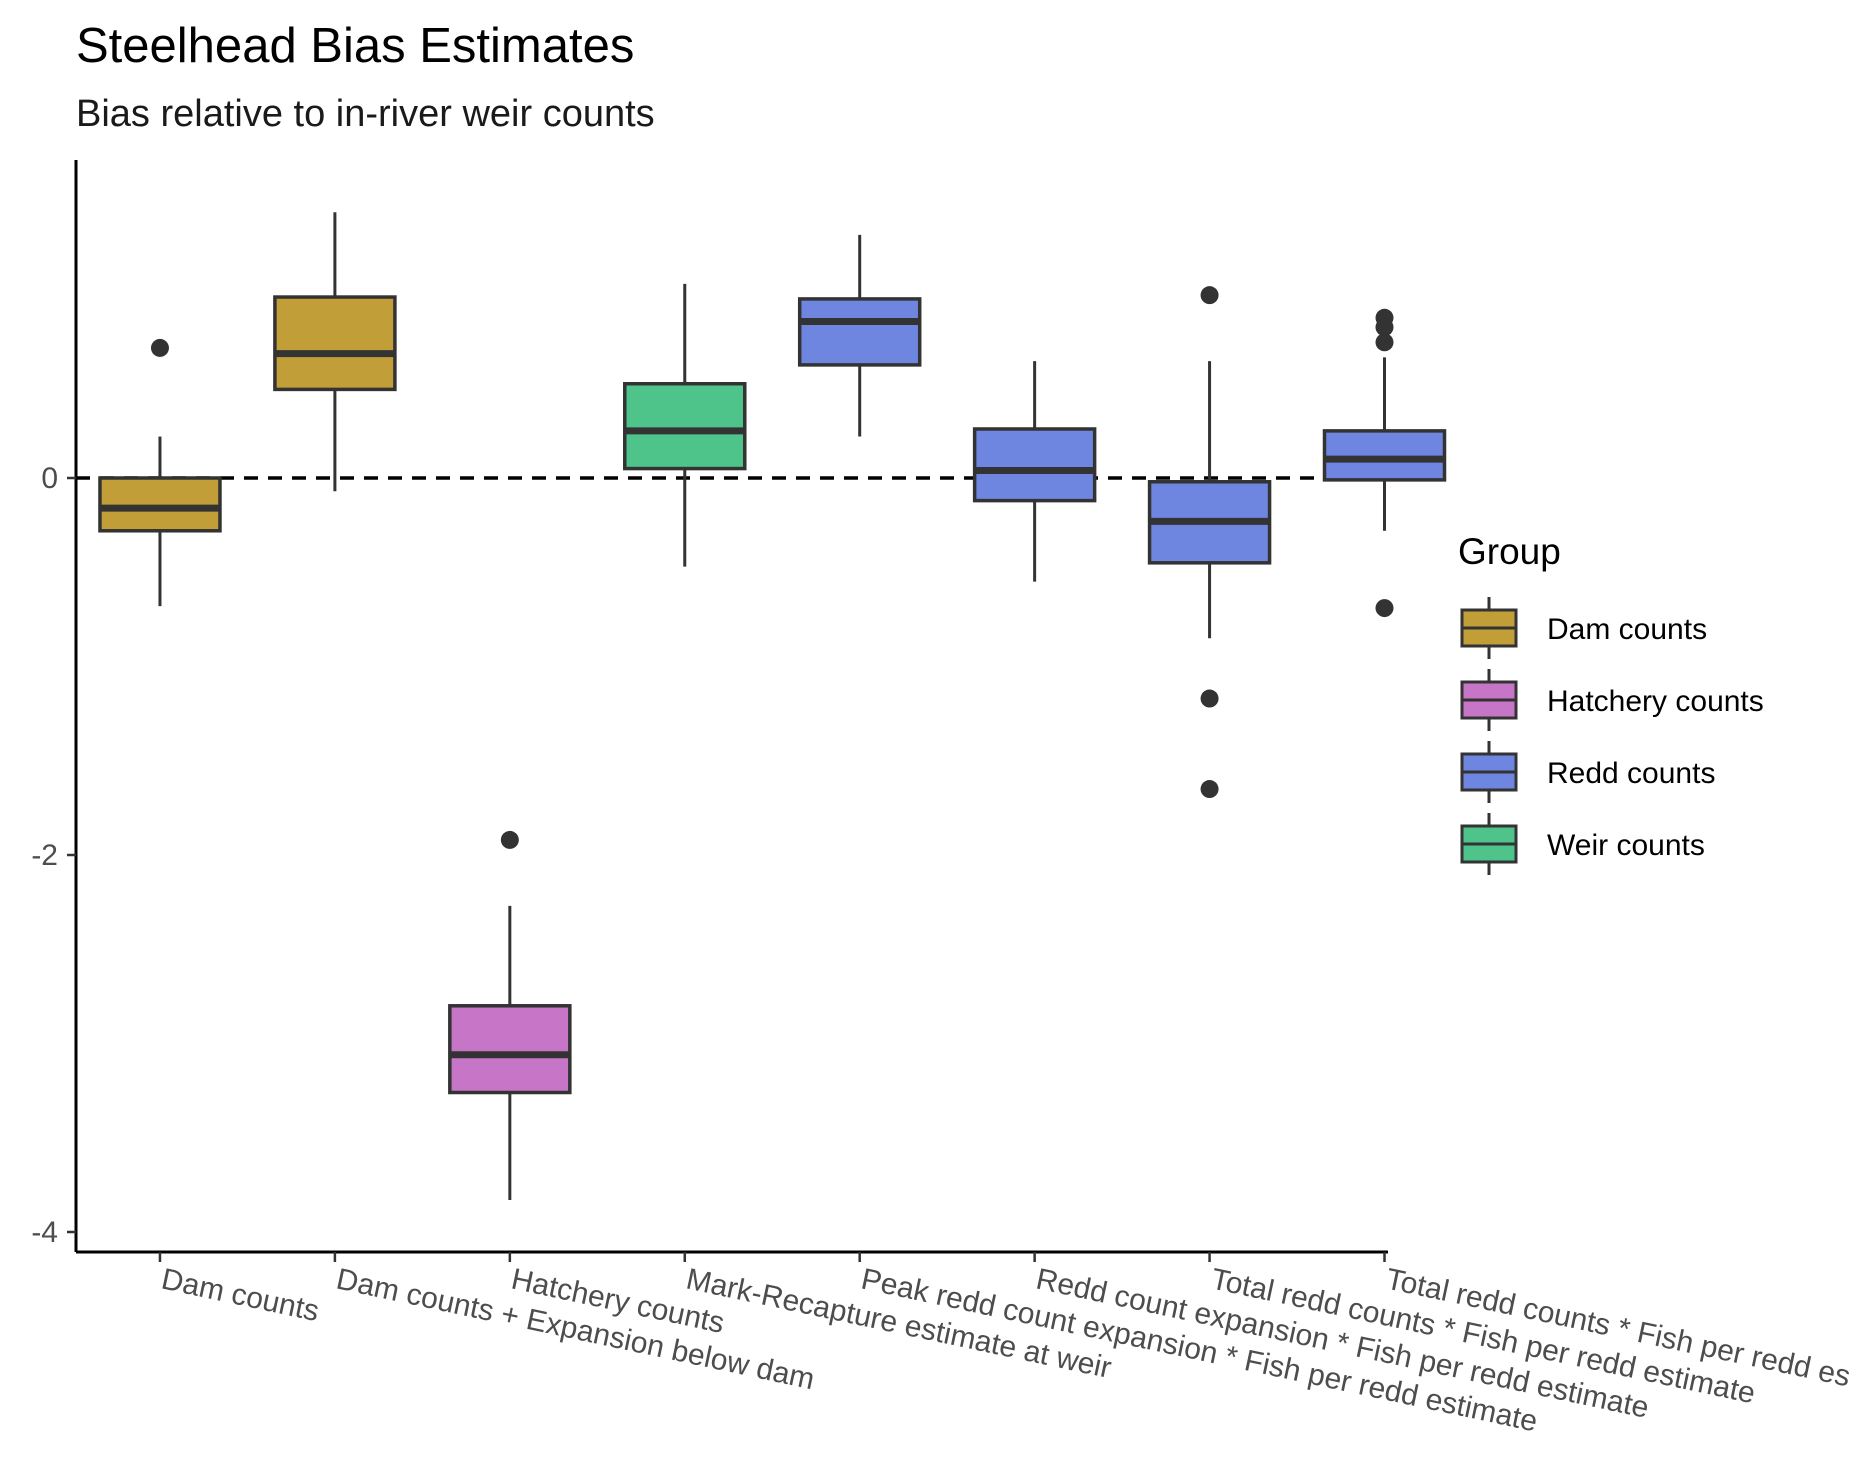 This screenshot has height=1481, width=1856. Describe the element at coordinates (365, 114) in the screenshot. I see `chart-subtitle: Bias relative to in-river weir counts` at that location.